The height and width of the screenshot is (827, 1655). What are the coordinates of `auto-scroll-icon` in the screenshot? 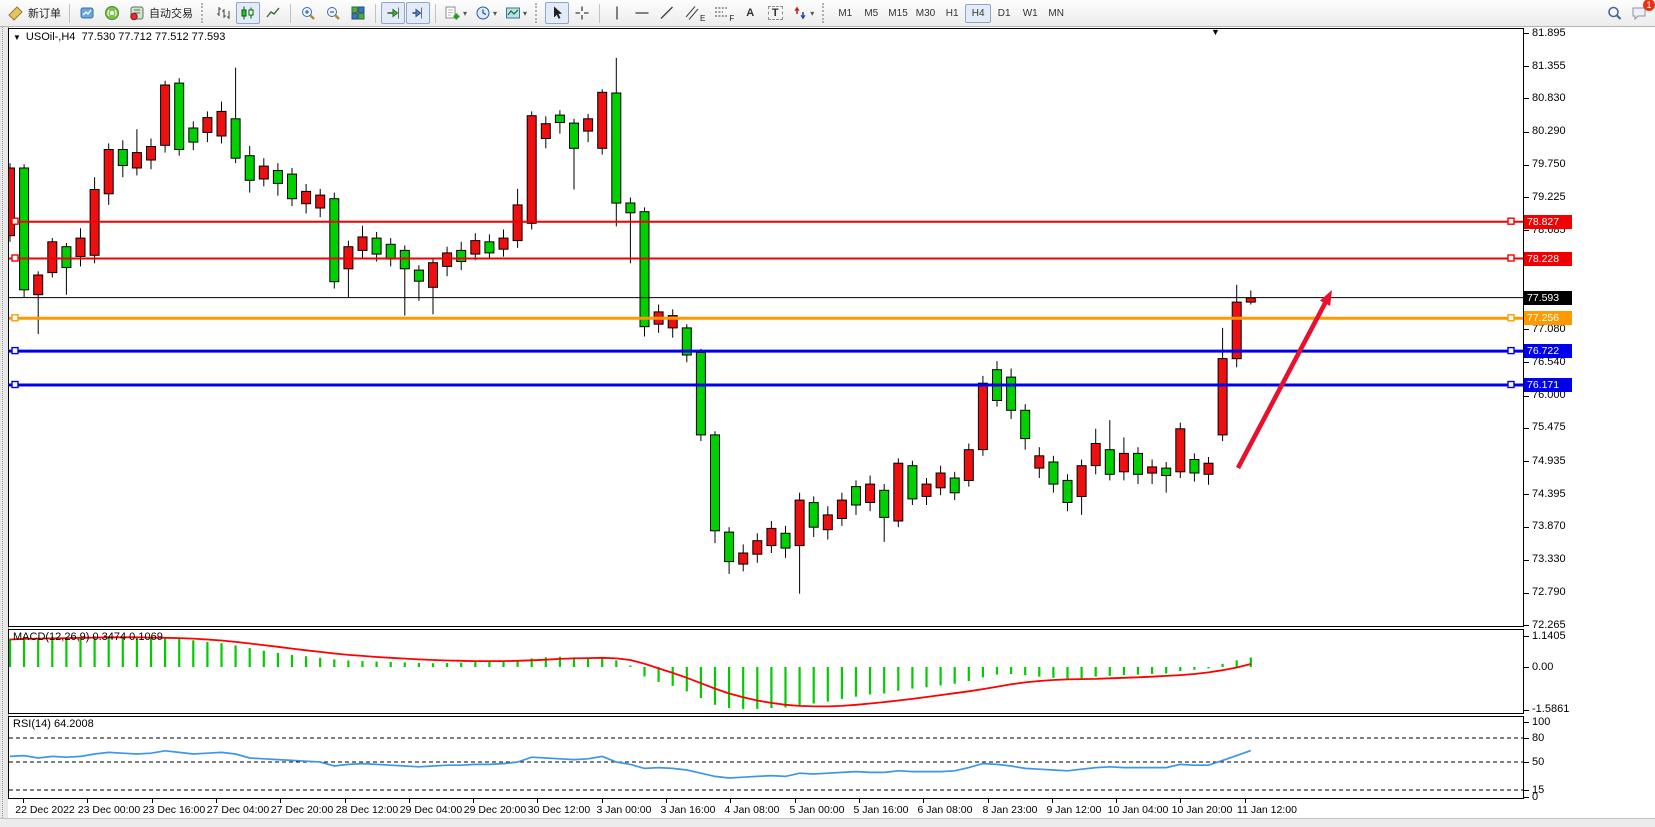 It's located at (393, 13).